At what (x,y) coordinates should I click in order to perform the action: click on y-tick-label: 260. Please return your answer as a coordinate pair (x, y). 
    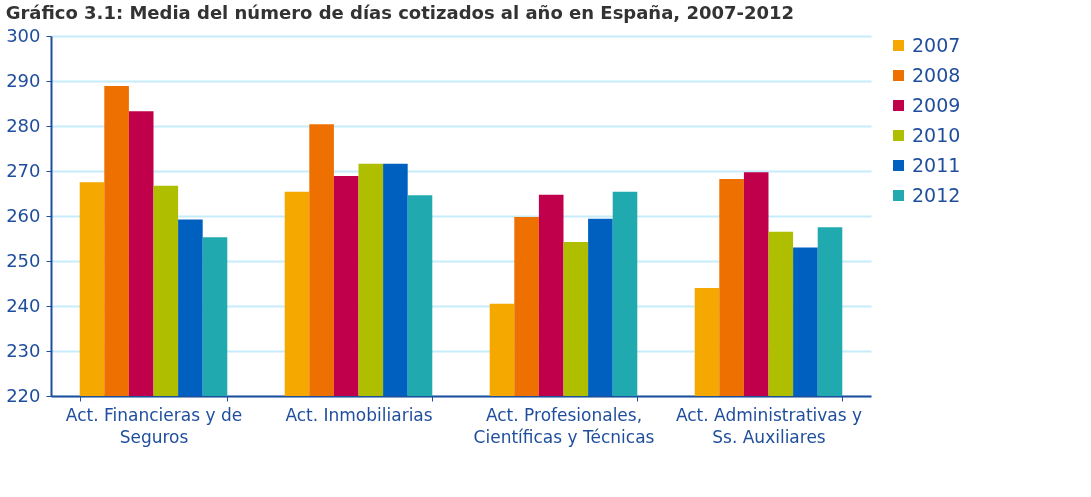
    Looking at the image, I should click on (23, 215).